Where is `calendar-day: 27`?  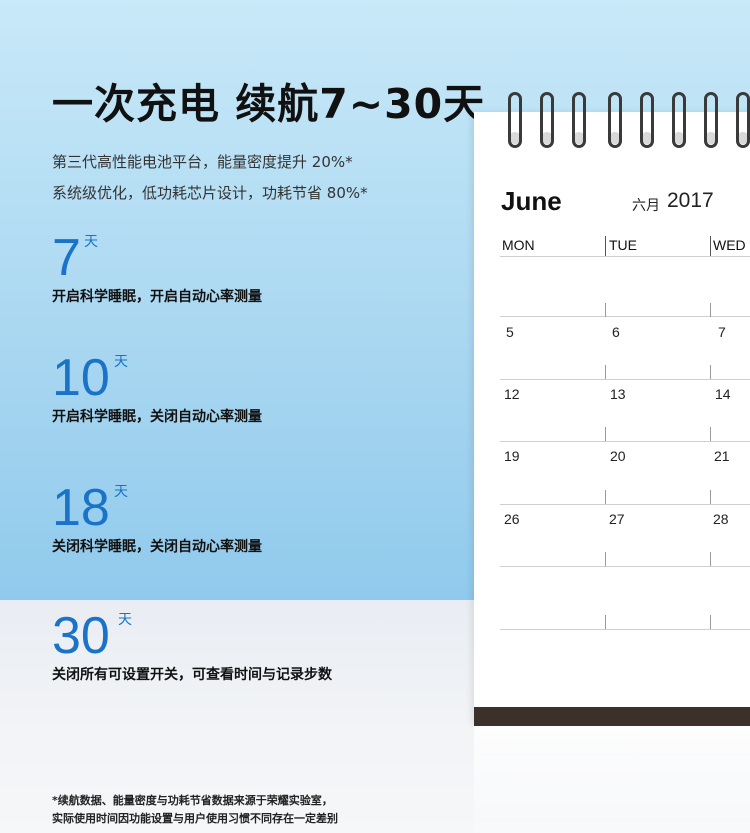
calendar-day: 27 is located at coordinates (617, 519).